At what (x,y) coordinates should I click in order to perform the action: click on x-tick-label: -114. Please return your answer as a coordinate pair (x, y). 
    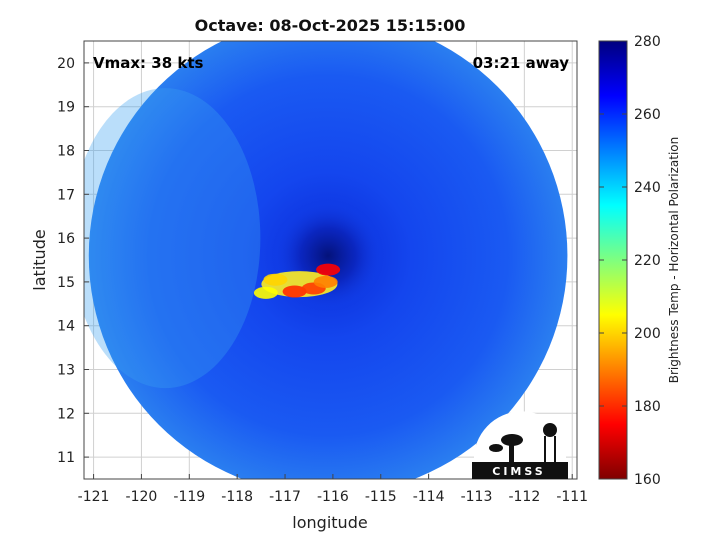
    Looking at the image, I should click on (429, 497).